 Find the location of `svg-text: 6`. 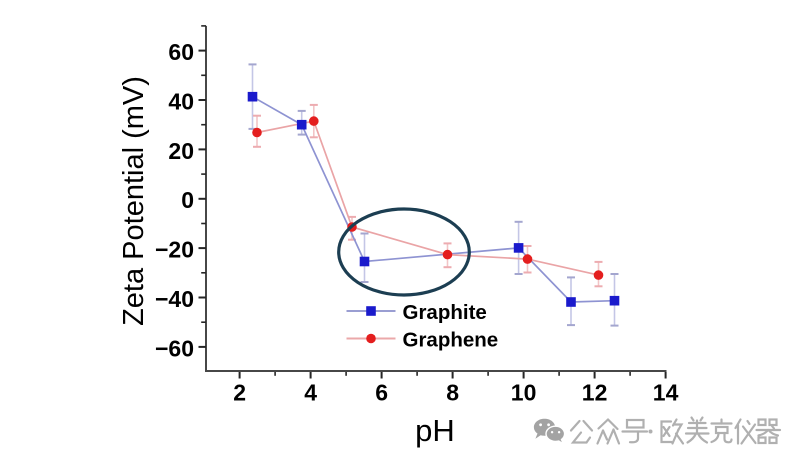

svg-text: 6 is located at coordinates (381, 393).